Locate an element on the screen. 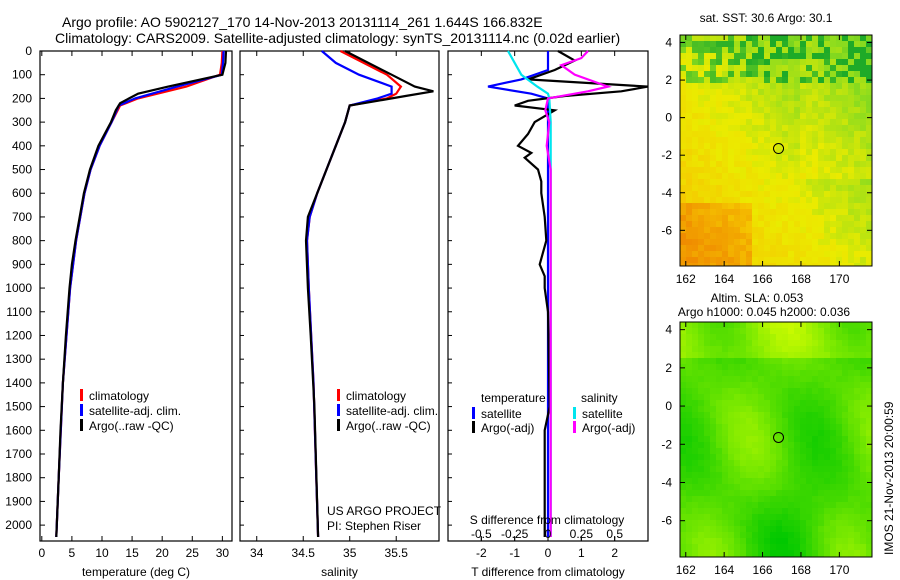 This screenshot has height=580, width=900. legend-header-salinity: salinity is located at coordinates (599, 398).